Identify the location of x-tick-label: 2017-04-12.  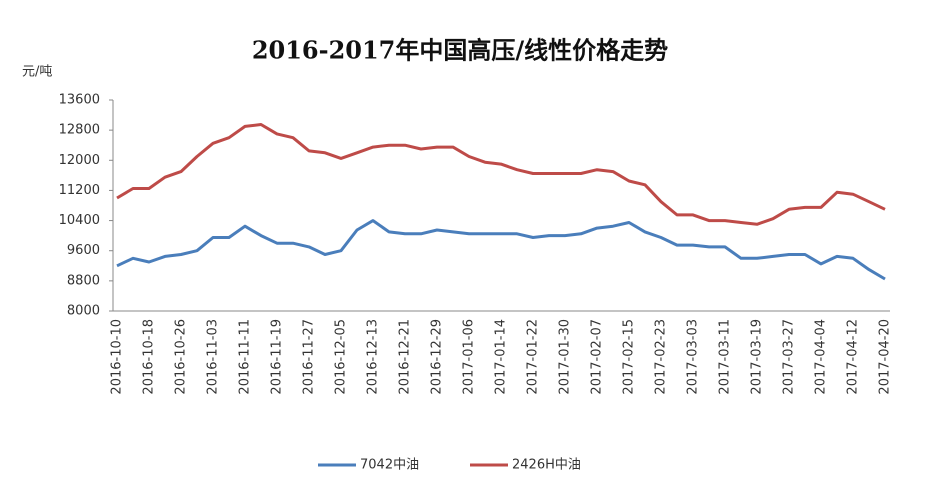
(853, 357).